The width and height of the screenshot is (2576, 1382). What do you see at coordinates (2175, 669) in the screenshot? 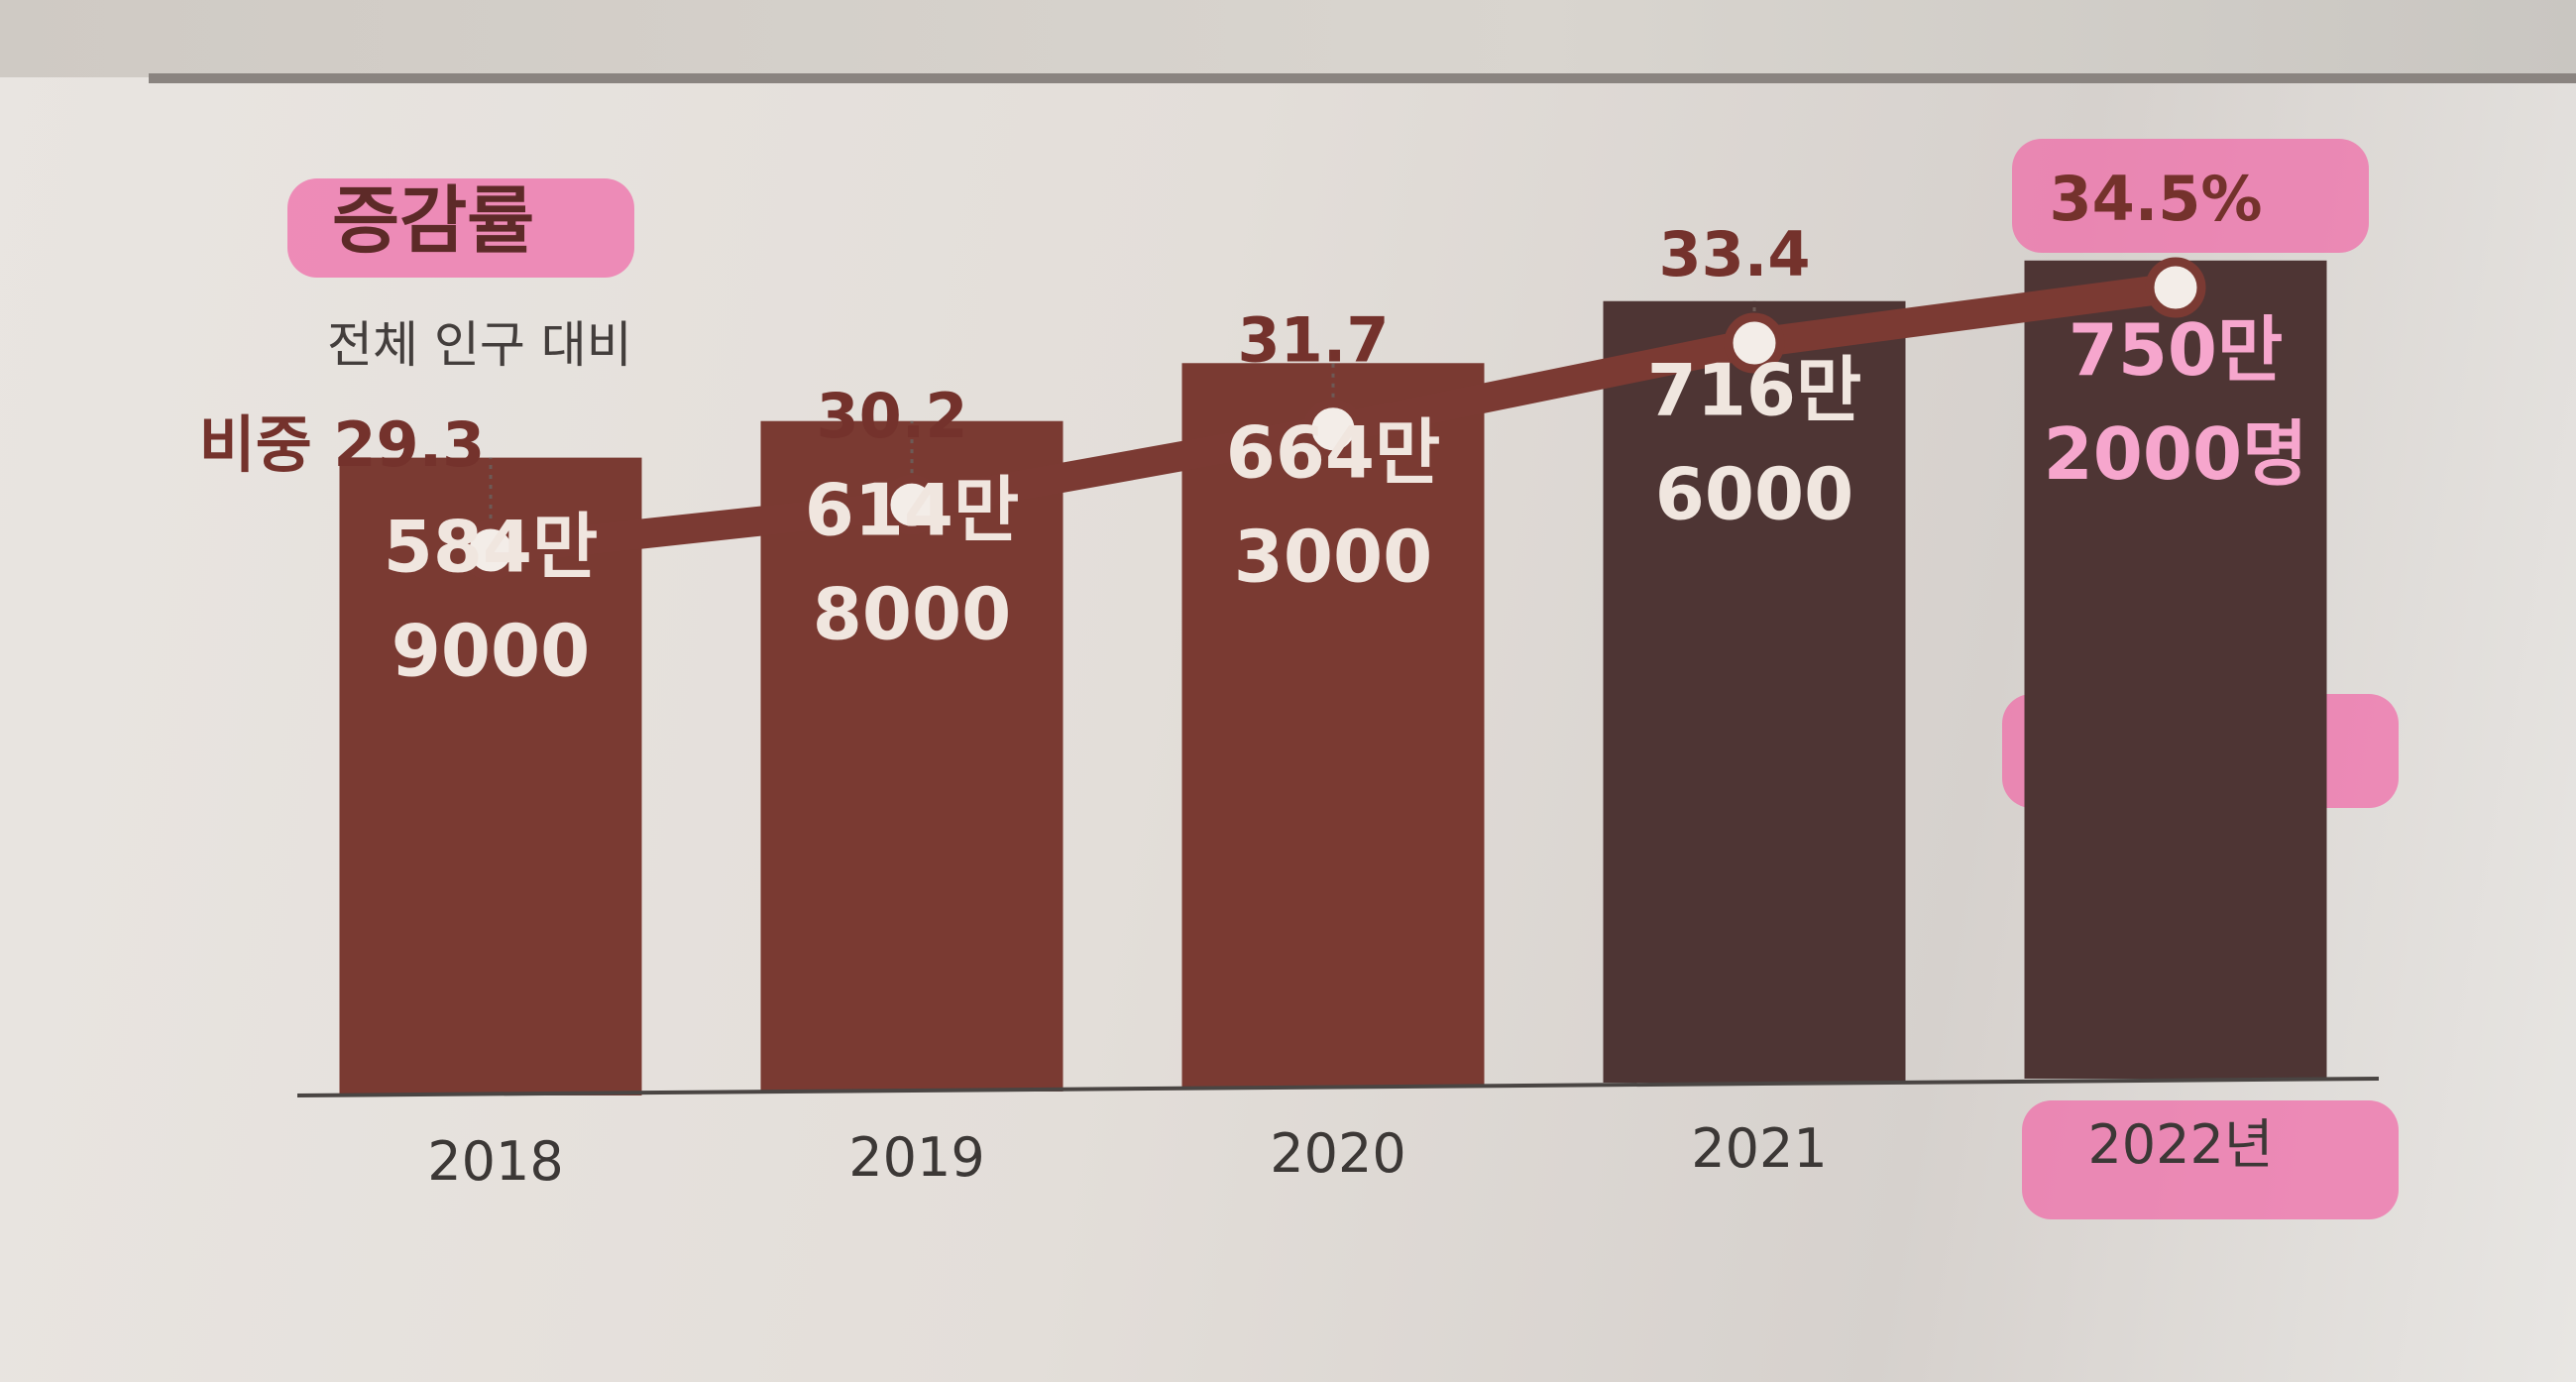
I see `bar-2022년` at bounding box center [2175, 669].